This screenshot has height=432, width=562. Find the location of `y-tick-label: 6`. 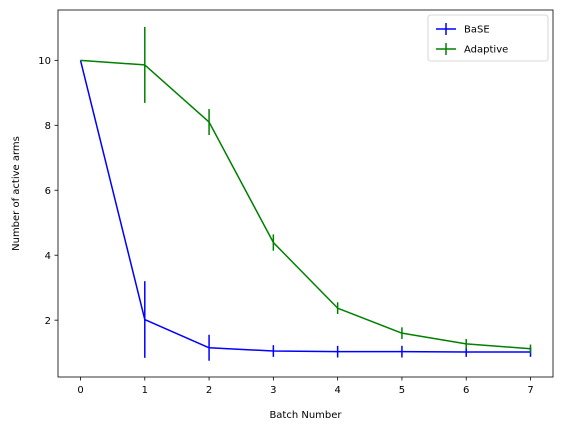

y-tick-label: 6 is located at coordinates (48, 191).